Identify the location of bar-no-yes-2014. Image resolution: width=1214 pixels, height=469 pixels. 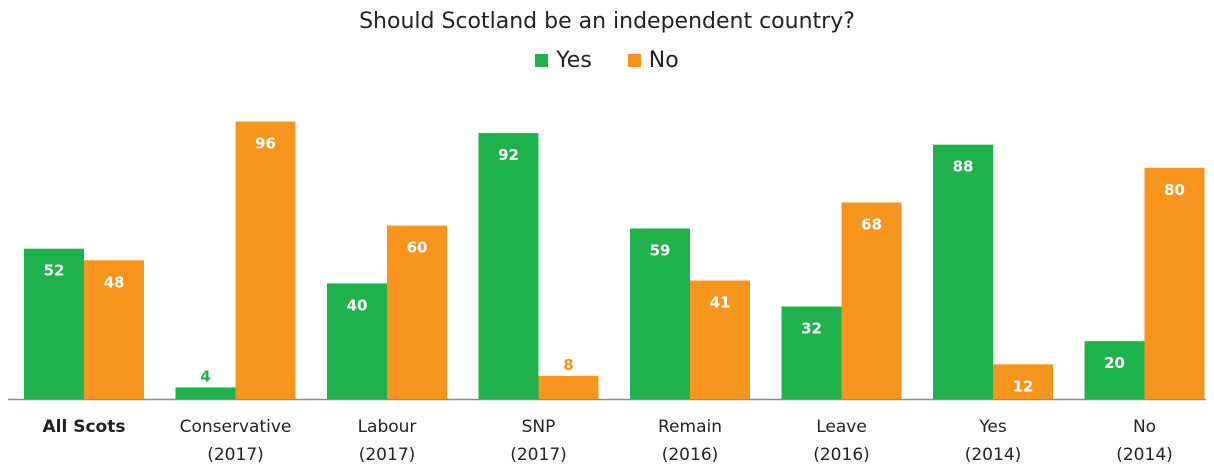
(1023, 381).